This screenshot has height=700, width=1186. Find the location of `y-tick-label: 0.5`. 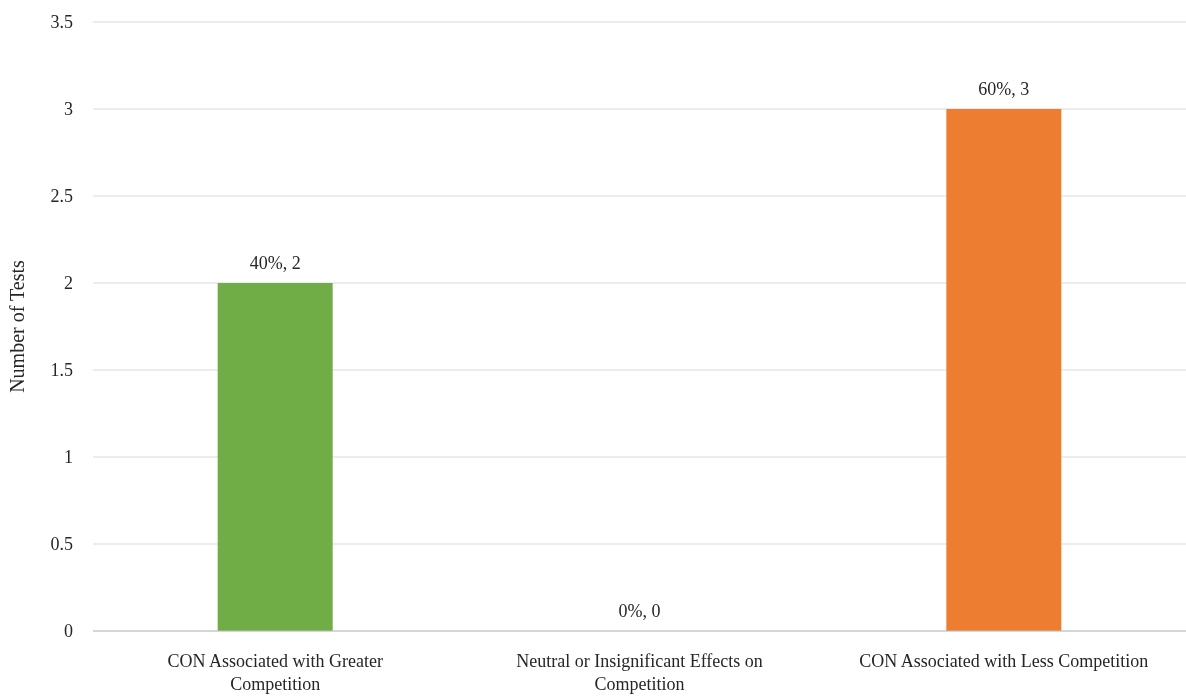

y-tick-label: 0.5 is located at coordinates (61, 544).